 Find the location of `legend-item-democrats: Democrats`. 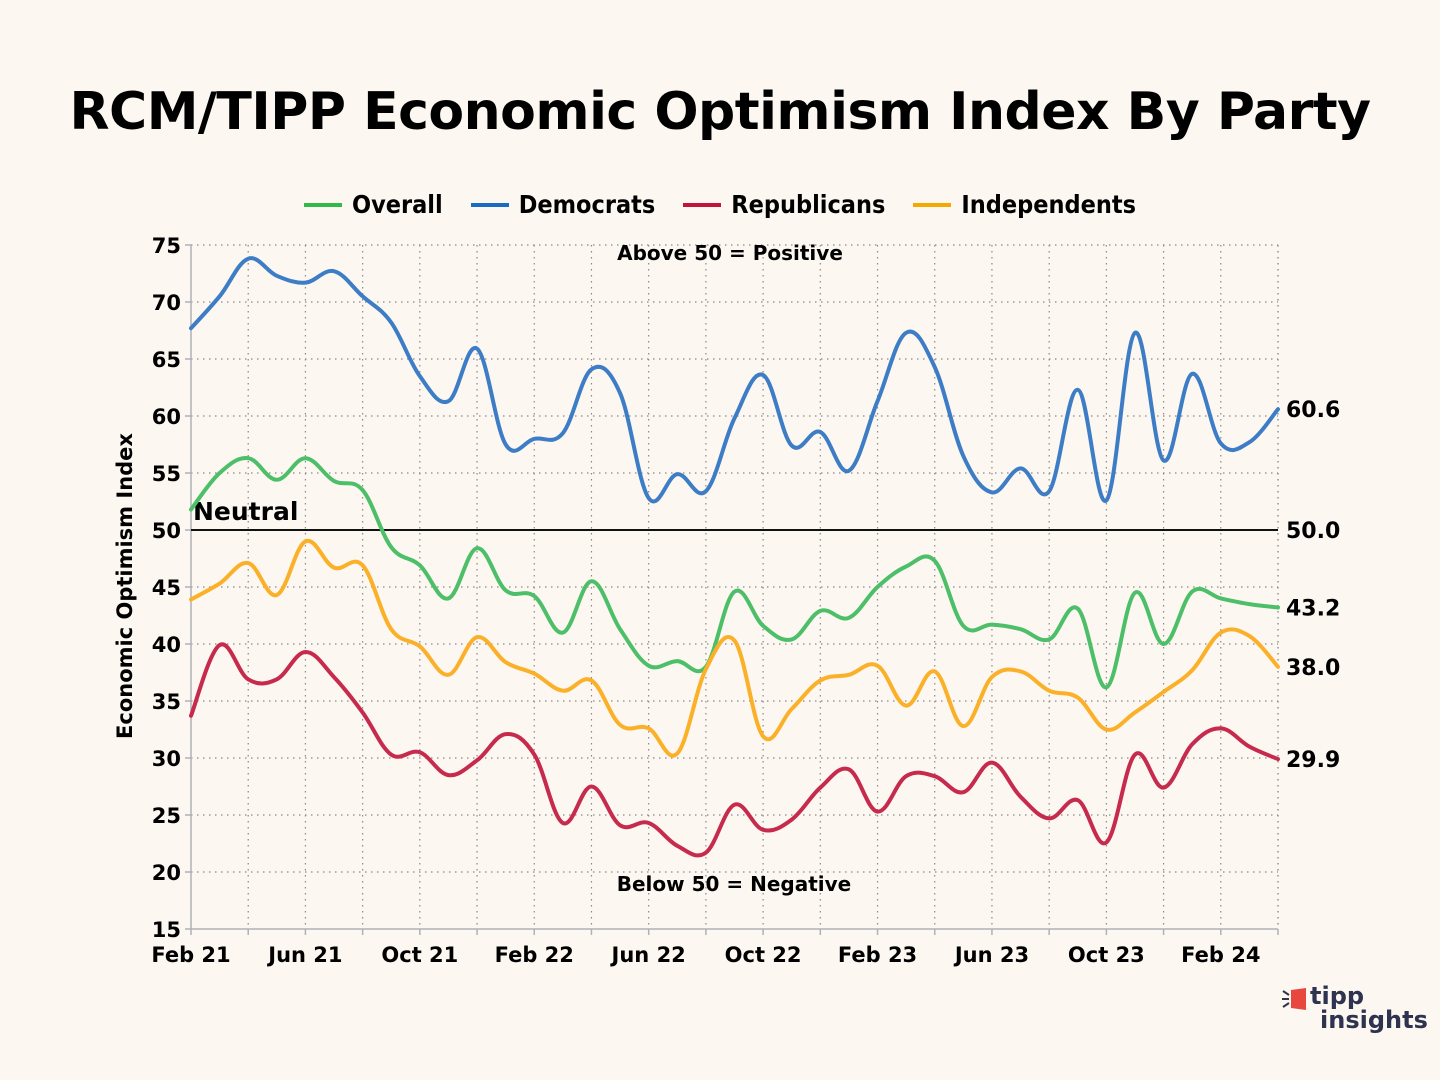

legend-item-democrats: Democrats is located at coordinates (563, 204).